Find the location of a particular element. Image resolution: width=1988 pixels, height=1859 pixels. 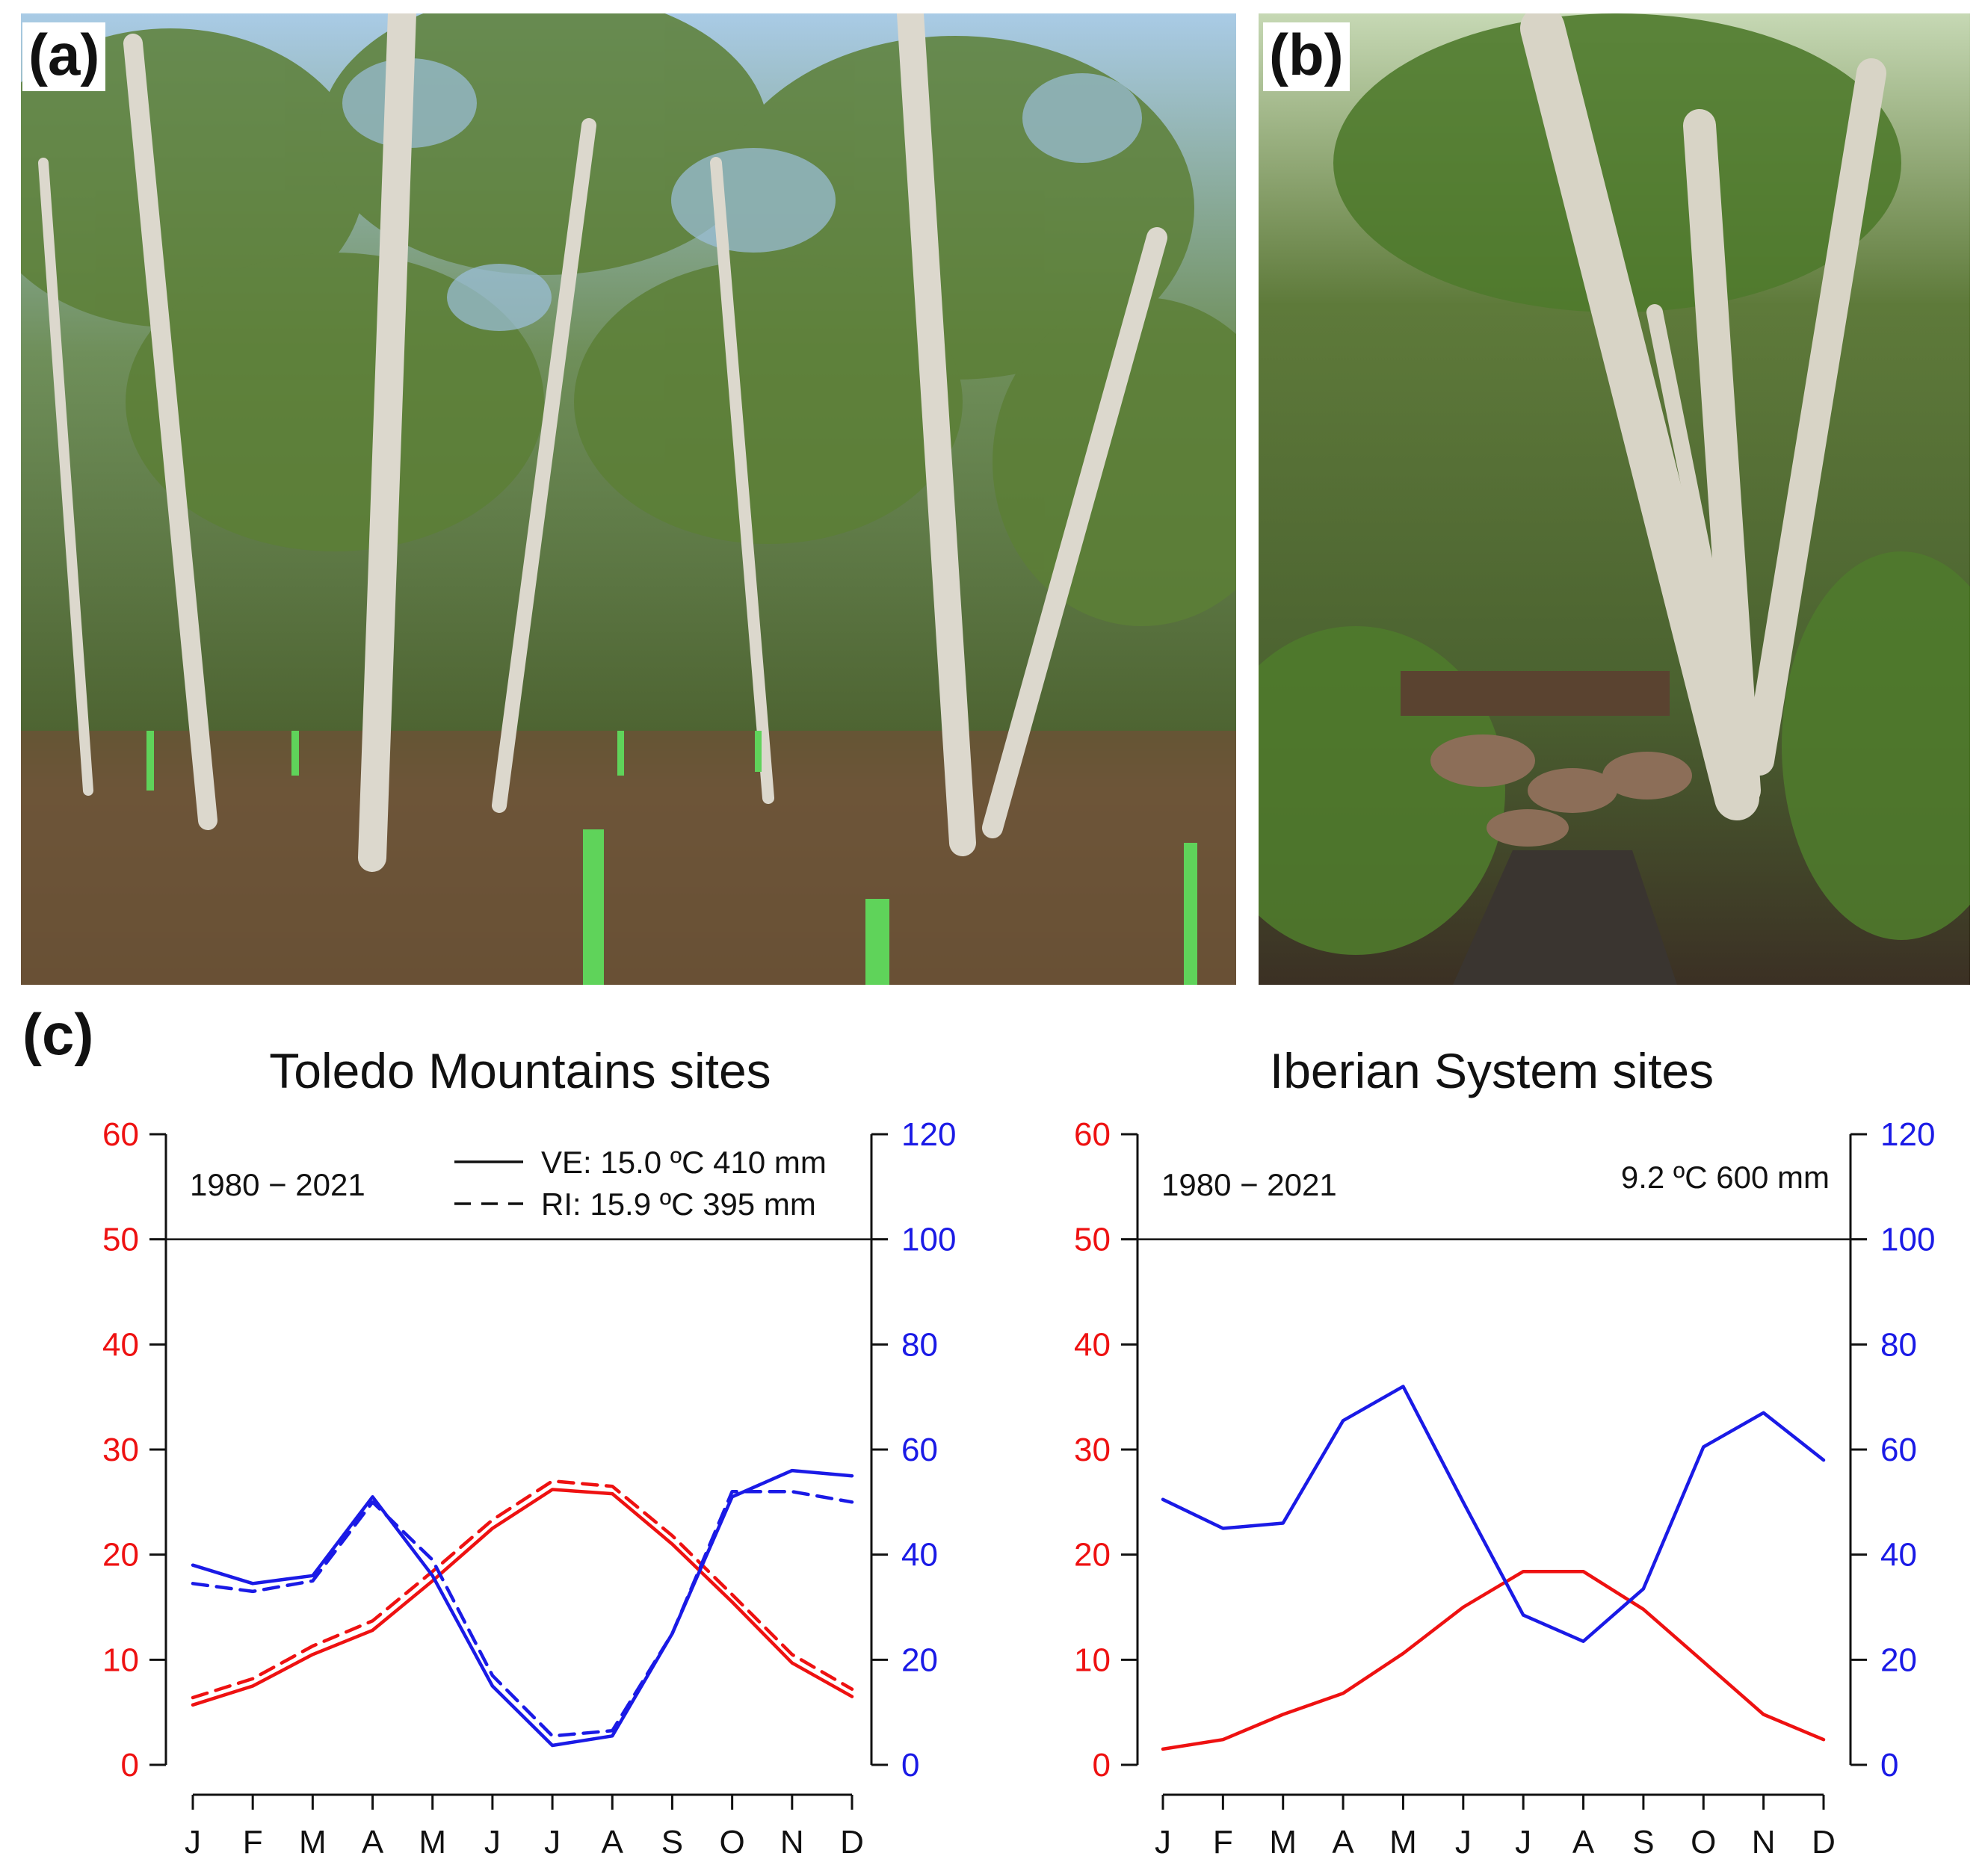

chart2-month-label: D is located at coordinates (1824, 1841).